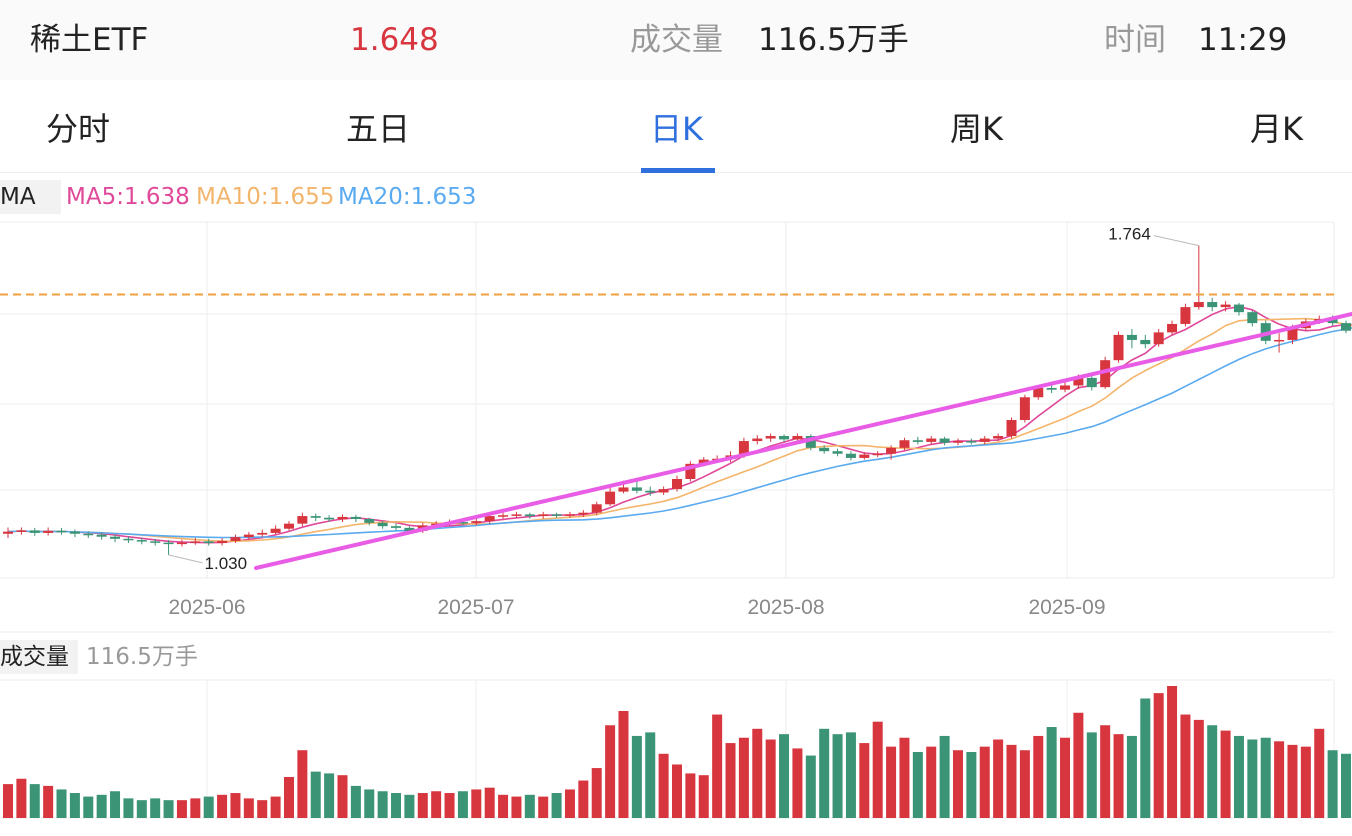 The height and width of the screenshot is (836, 1352). Describe the element at coordinates (1243, 40) in the screenshot. I see `time-value: 11:29` at that location.